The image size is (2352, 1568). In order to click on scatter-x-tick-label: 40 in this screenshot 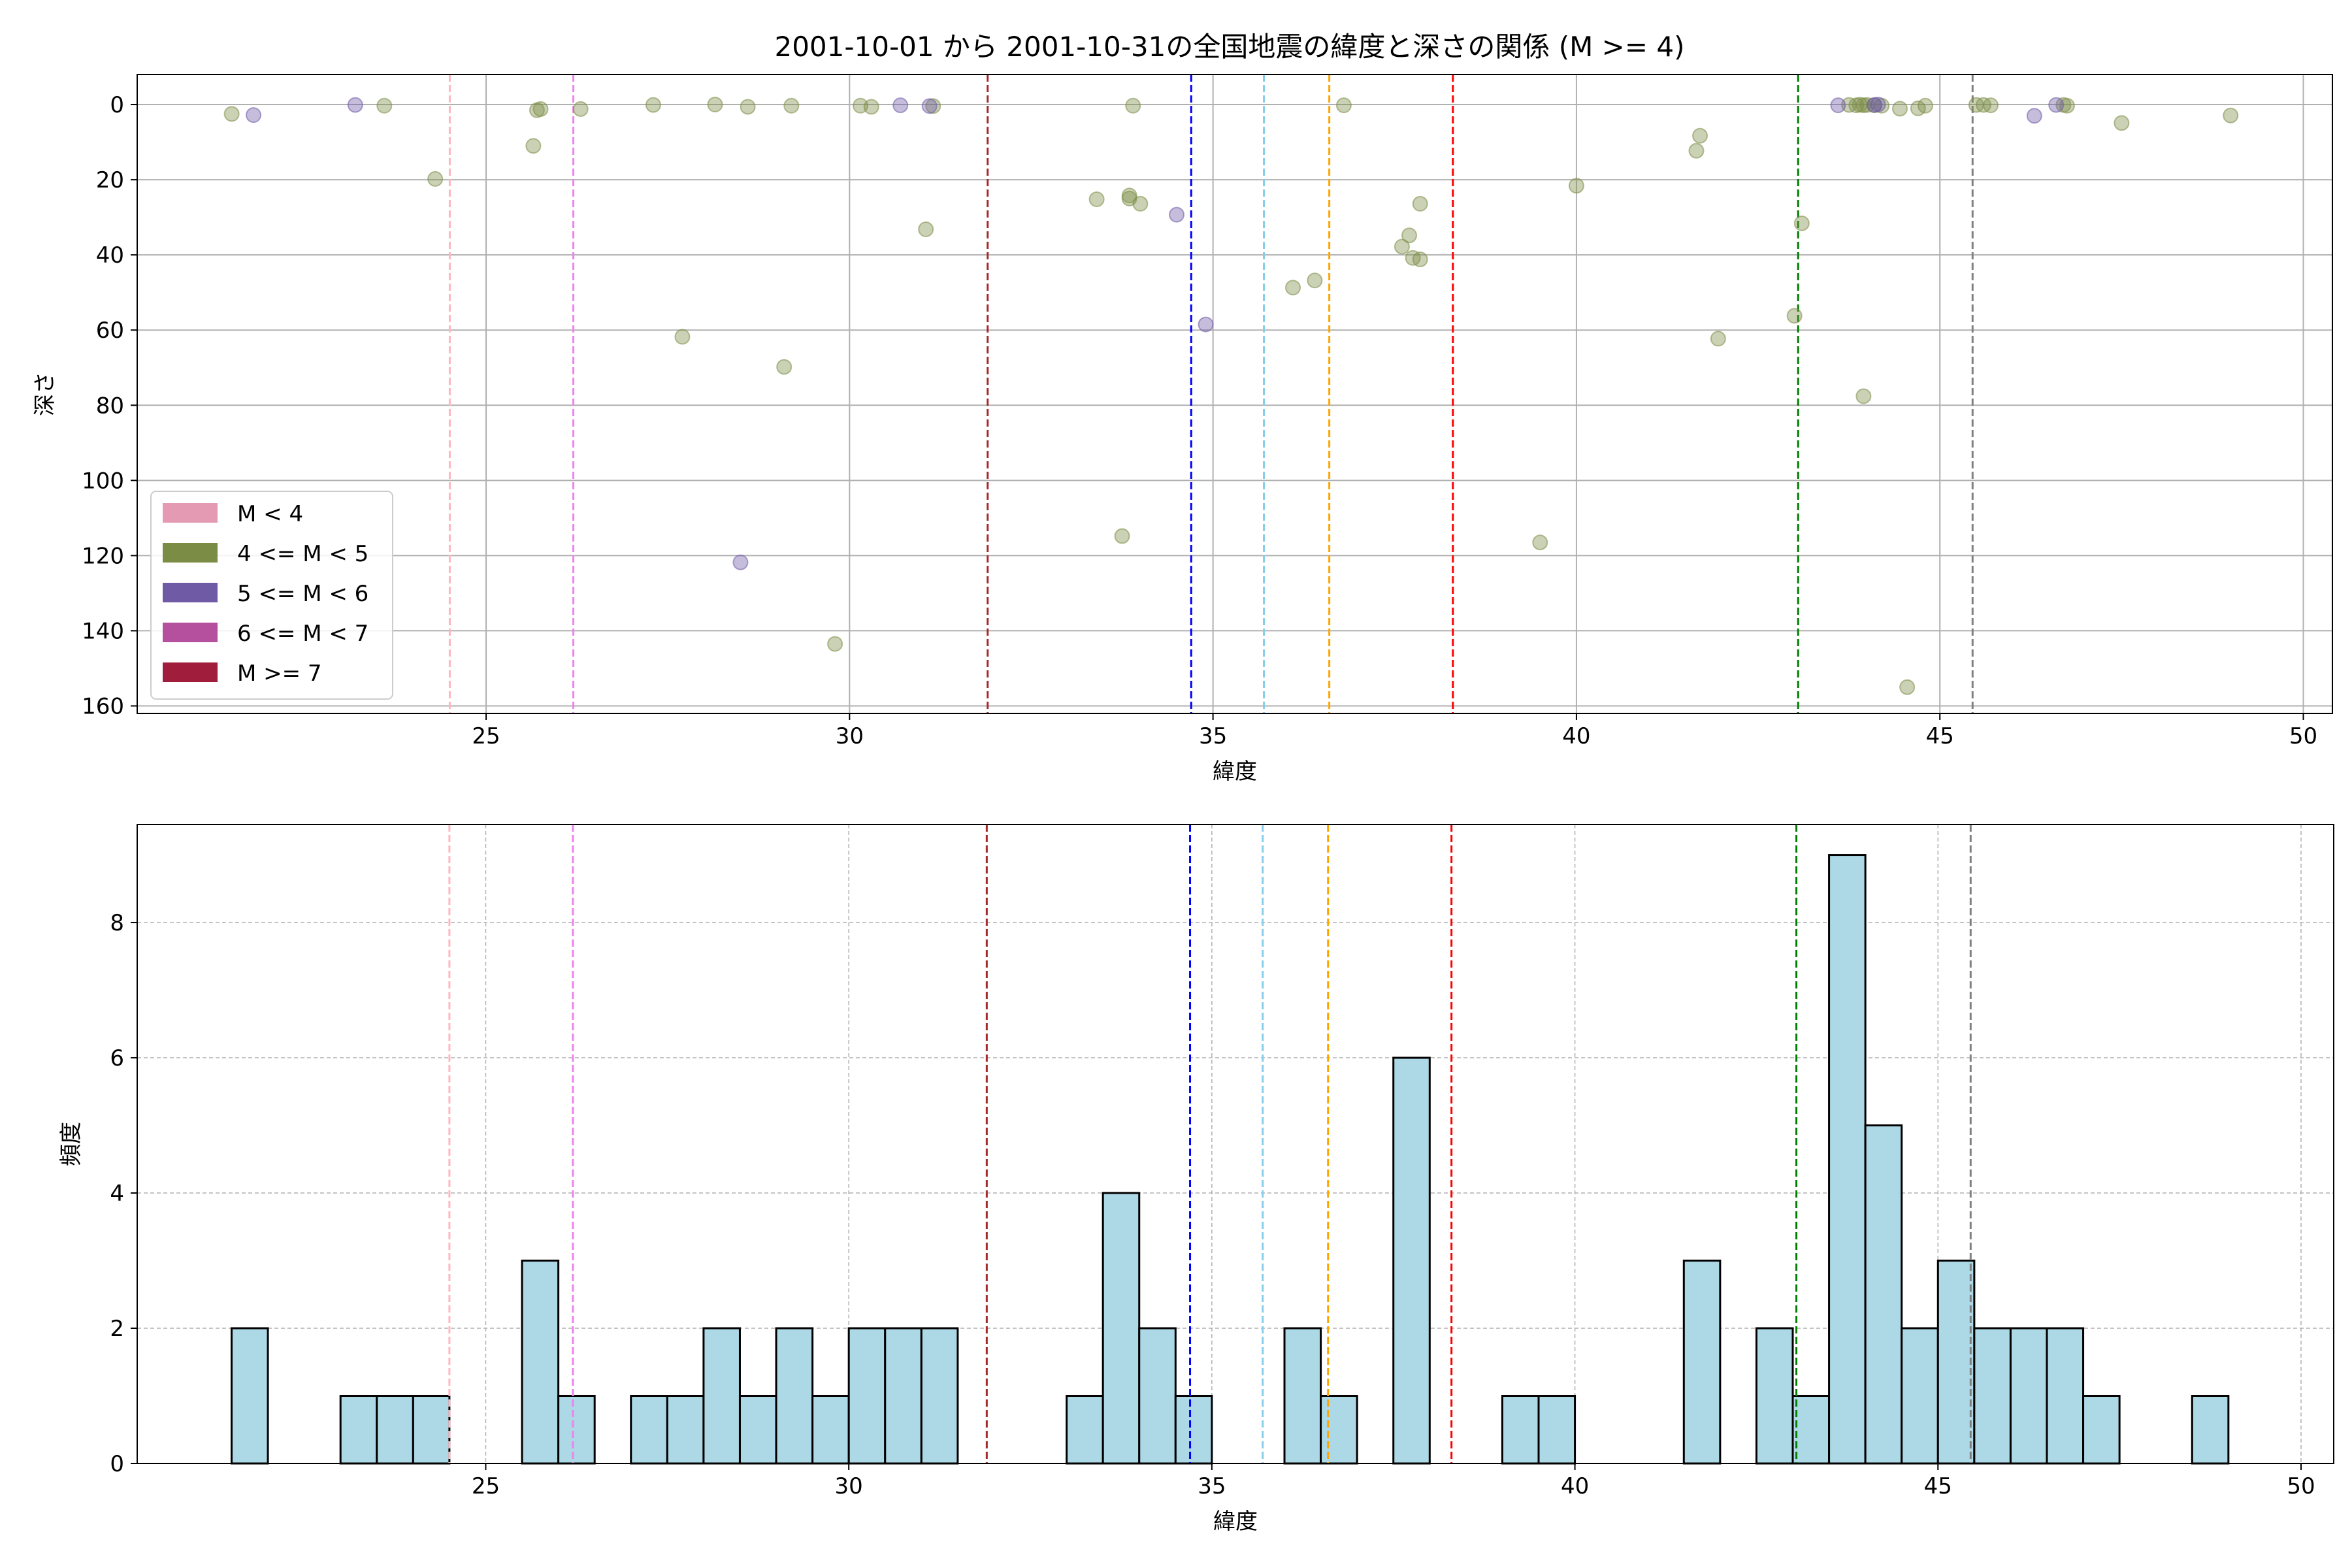, I will do `click(1576, 736)`.